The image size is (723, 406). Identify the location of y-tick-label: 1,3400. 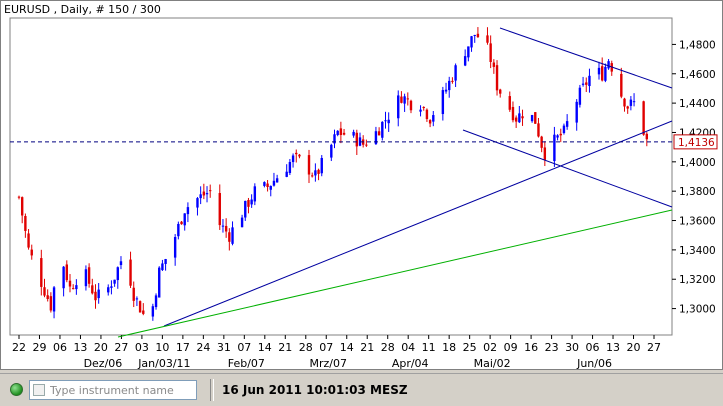
(697, 251).